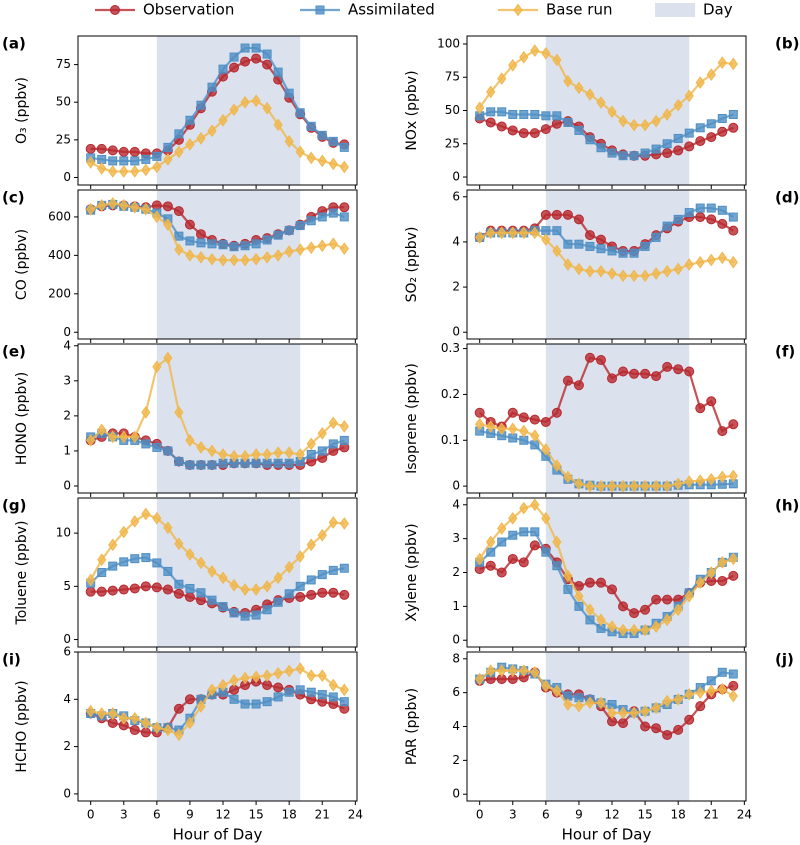  I want to click on x-tick-label: 3, so click(513, 815).